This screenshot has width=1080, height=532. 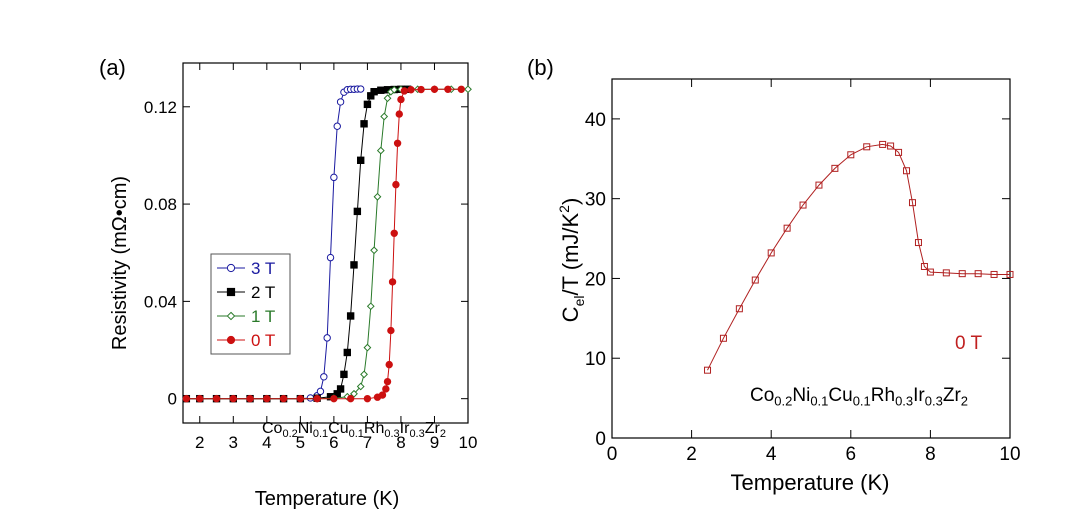 I want to click on legend-box, so click(x=250, y=304).